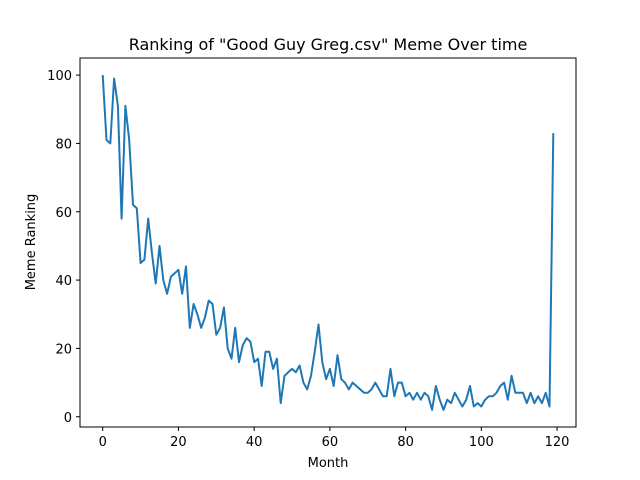  I want to click on x-tick-label: 20, so click(178, 442).